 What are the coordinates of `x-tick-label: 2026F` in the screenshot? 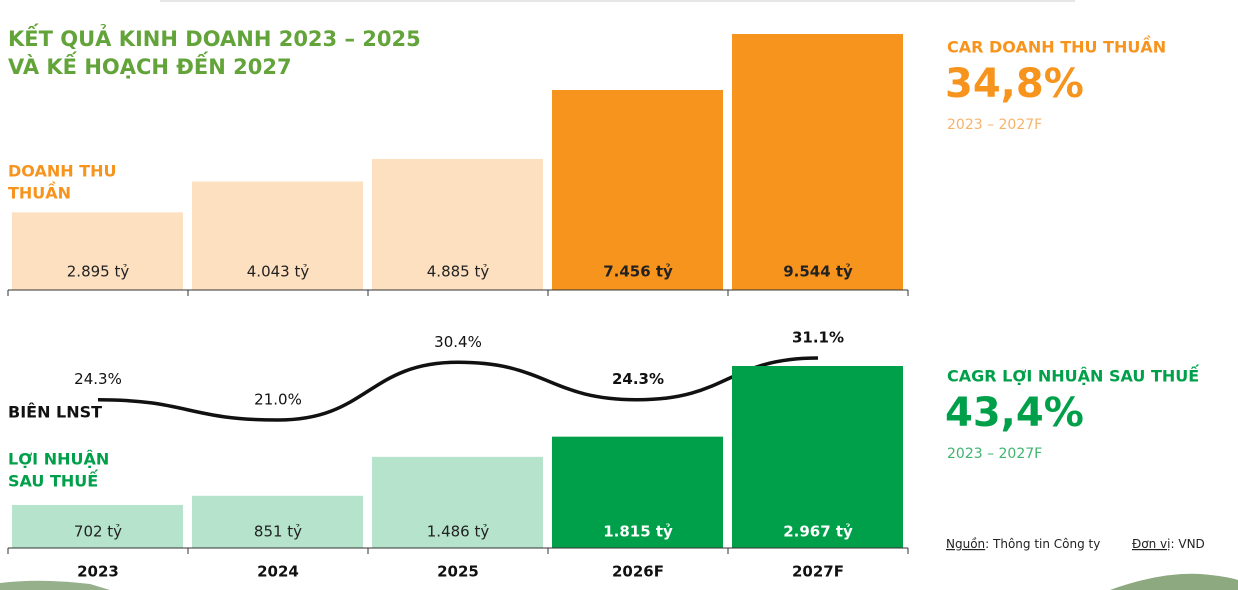 It's located at (638, 572).